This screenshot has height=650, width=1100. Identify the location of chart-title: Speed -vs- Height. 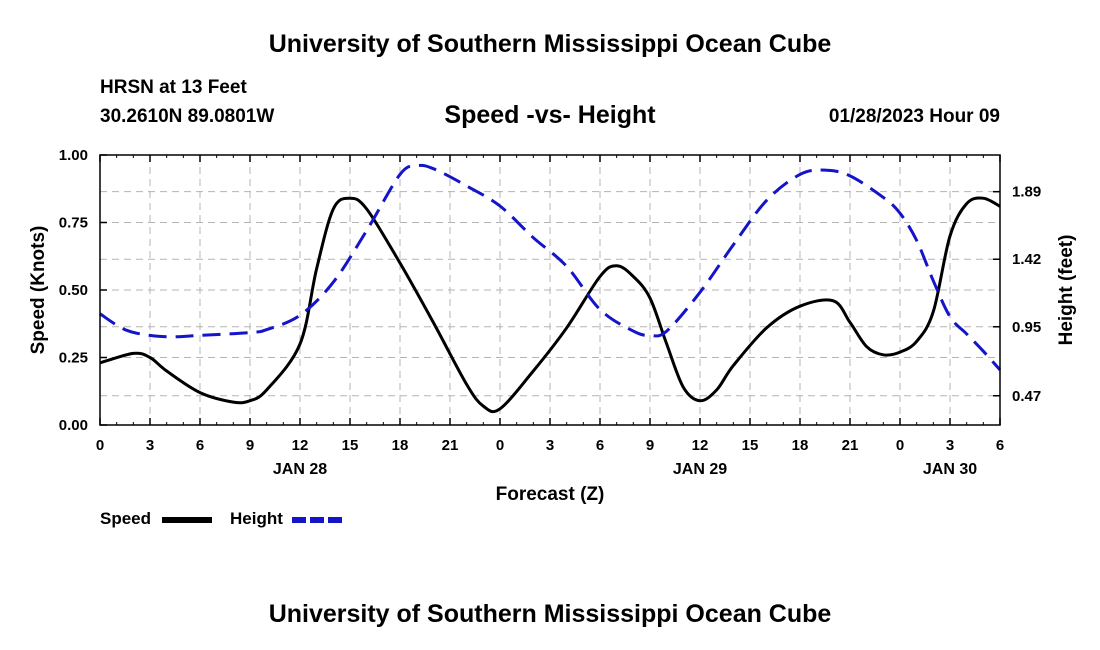
(550, 115).